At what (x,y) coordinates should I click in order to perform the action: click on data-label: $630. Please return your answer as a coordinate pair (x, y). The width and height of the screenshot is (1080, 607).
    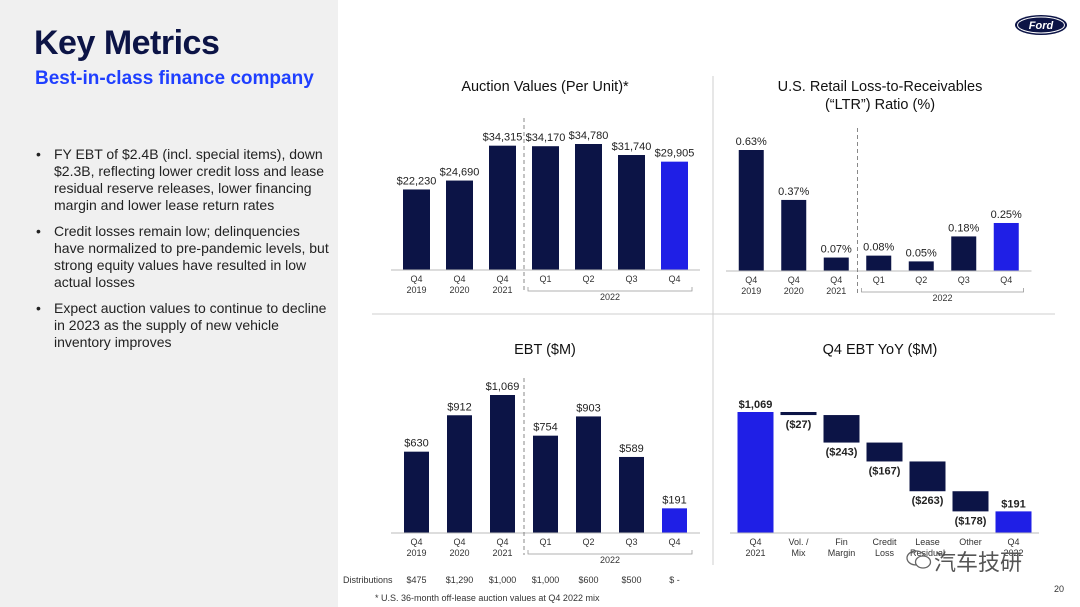
    Looking at the image, I should click on (416, 444).